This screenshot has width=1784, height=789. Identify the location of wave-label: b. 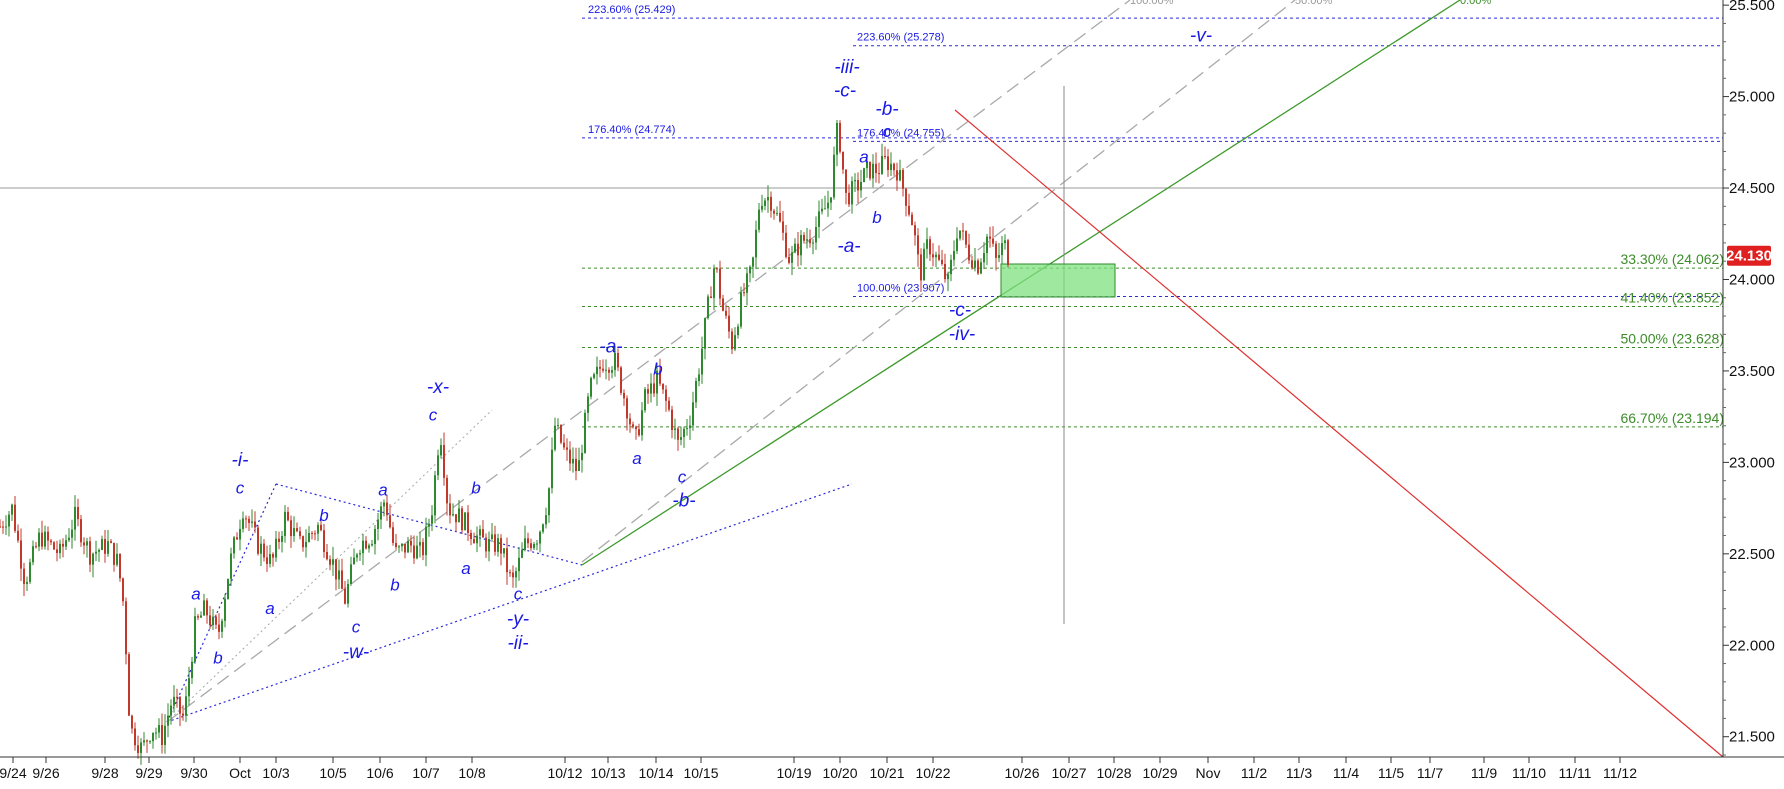
(475, 487).